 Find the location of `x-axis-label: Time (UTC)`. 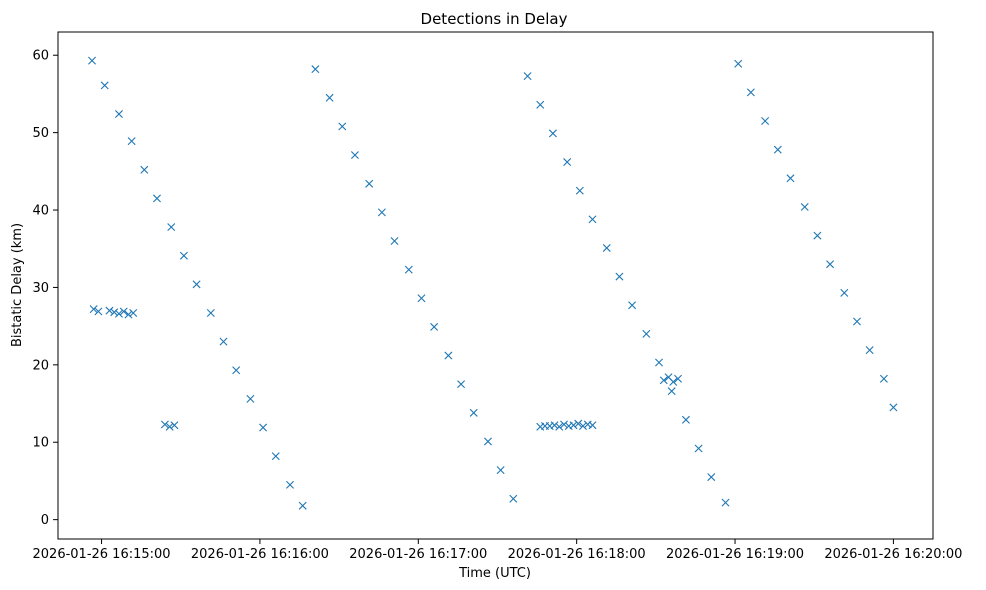

x-axis-label: Time (UTC) is located at coordinates (494, 573).